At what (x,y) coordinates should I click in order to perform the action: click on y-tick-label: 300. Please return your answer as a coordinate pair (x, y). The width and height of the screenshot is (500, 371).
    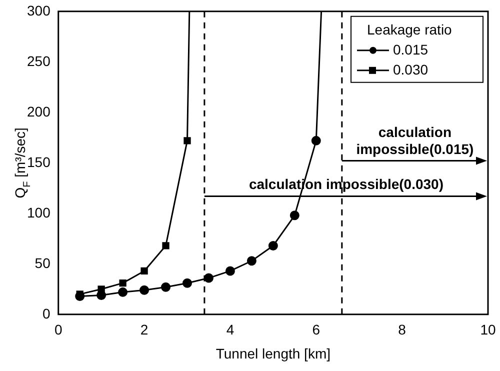
    Looking at the image, I should click on (39, 10).